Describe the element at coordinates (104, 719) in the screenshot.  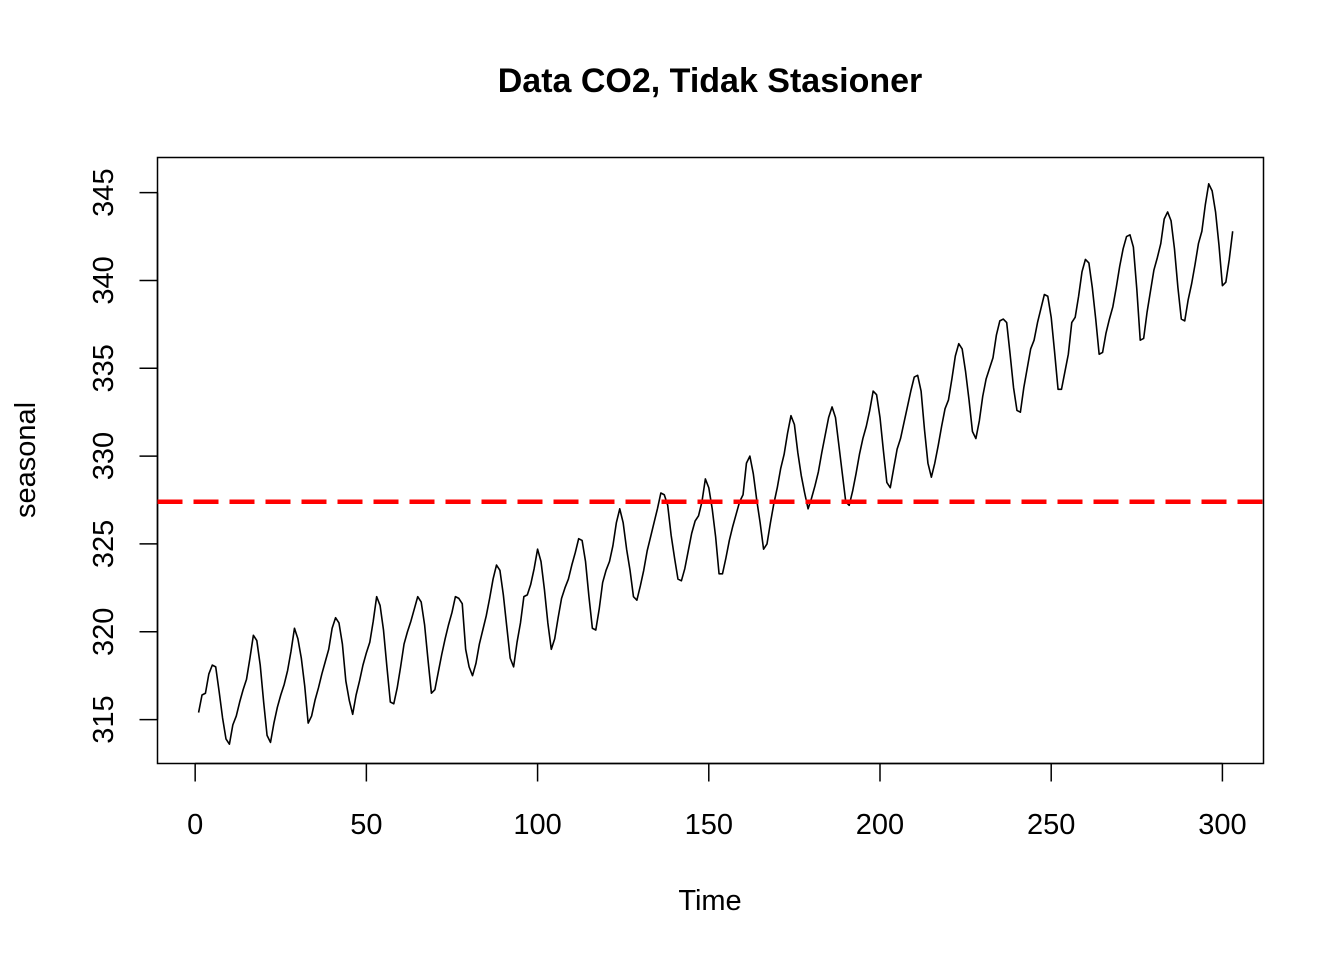
I see `y-tick-label: 315` at that location.